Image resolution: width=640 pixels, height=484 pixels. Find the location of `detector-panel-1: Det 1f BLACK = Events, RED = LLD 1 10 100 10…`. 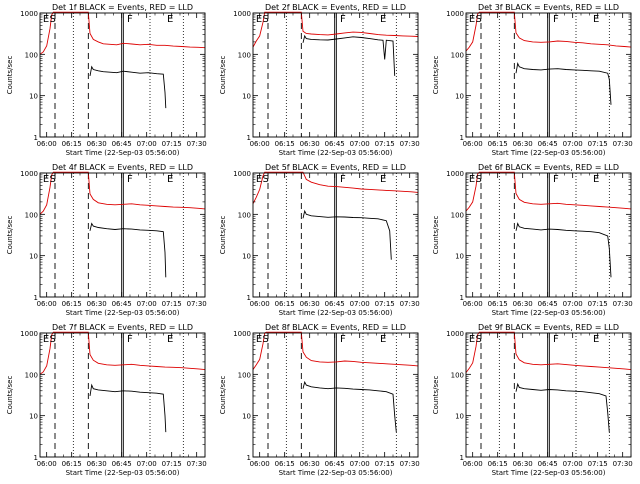

detector-panel-1: Det 1f BLACK = Events, RED = LLD 1 10 100 10… is located at coordinates (106, 82).